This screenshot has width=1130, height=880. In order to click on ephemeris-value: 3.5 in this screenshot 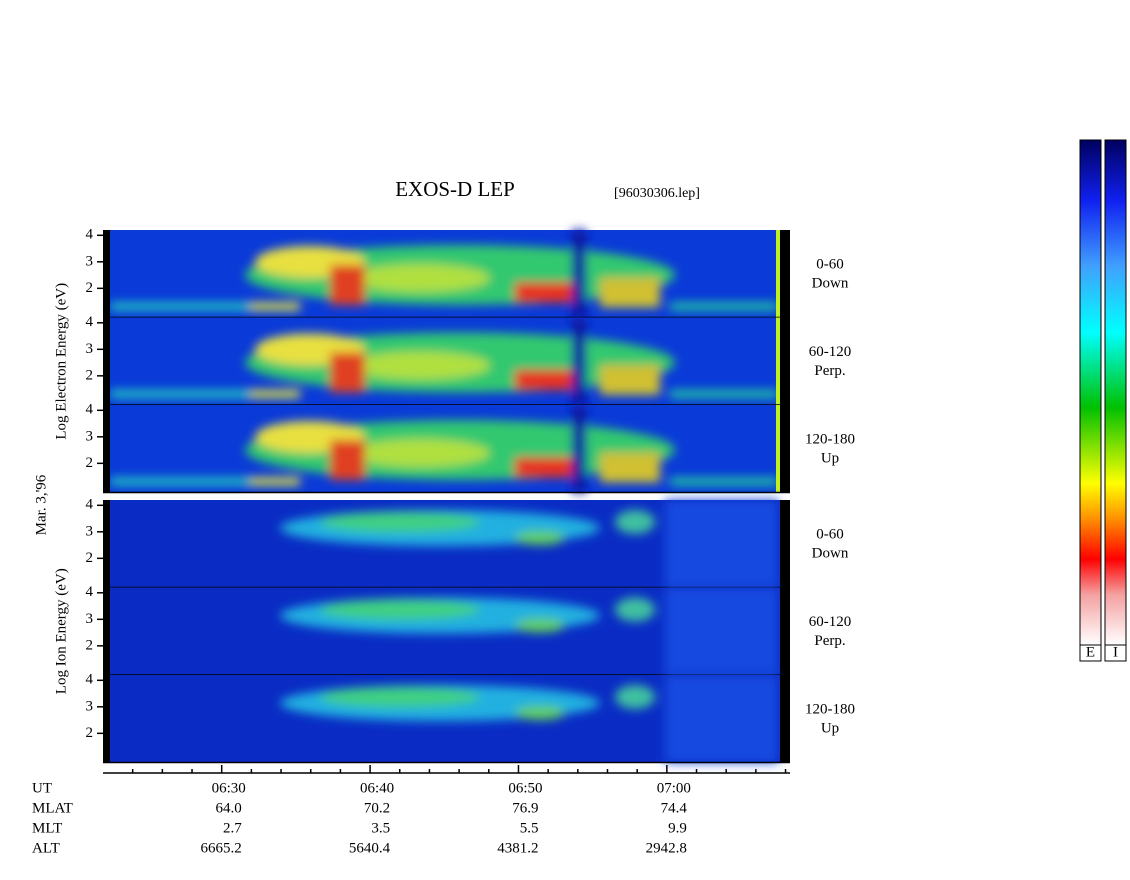, I will do `click(380, 828)`.